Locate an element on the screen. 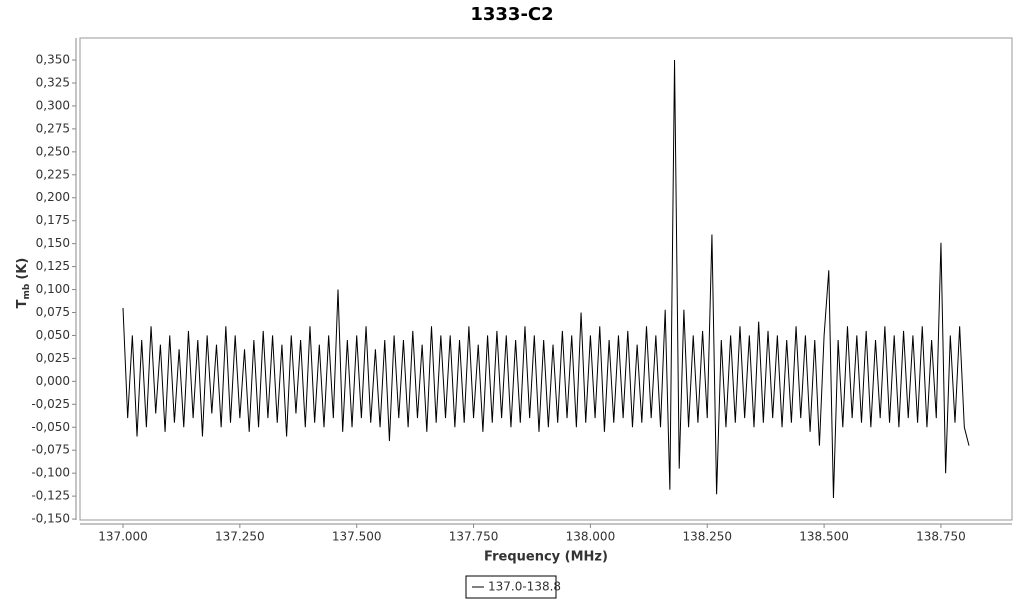 Image resolution: width=1024 pixels, height=604 pixels. y-tick-label: 0,050 is located at coordinates (53, 335).